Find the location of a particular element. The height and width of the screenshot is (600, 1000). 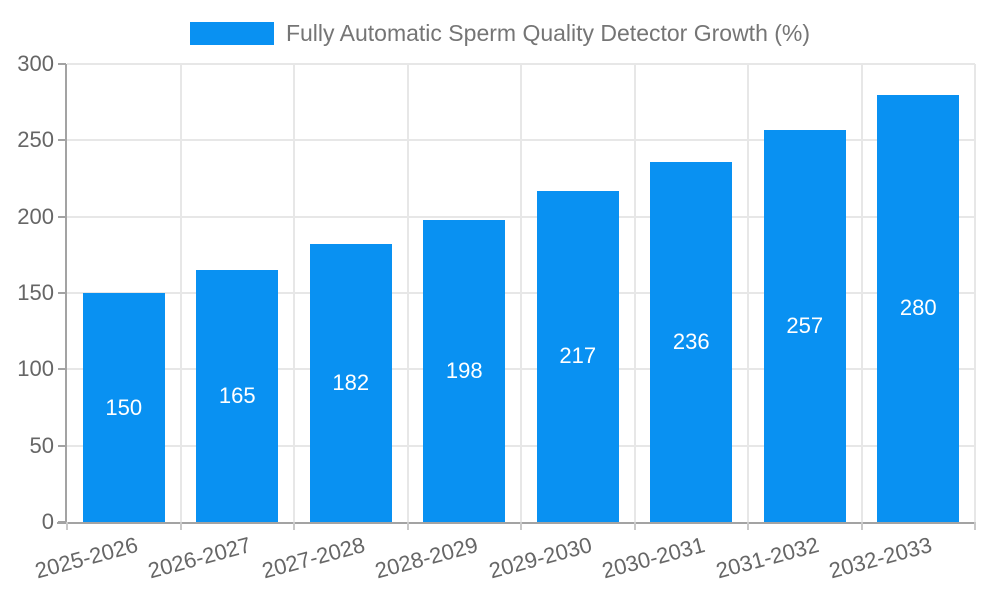

bar: 150 is located at coordinates (123, 407).